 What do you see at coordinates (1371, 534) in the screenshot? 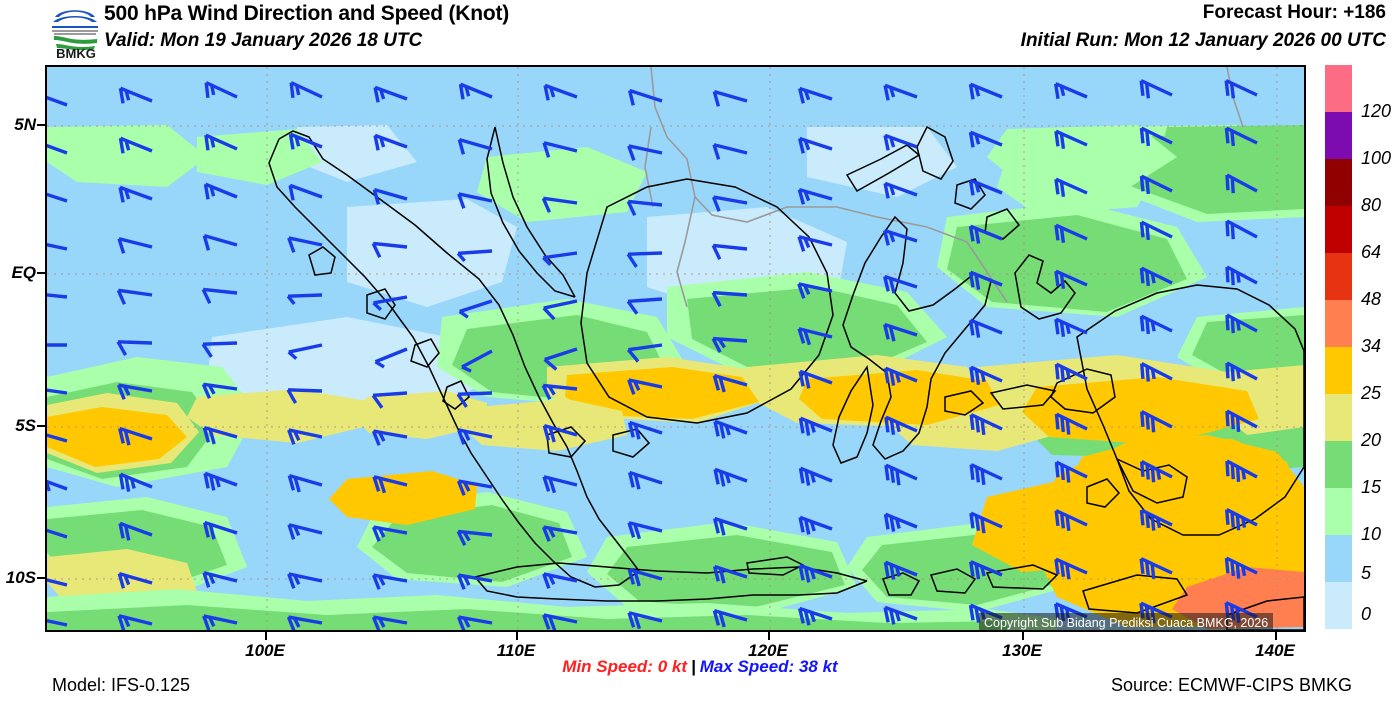
I see `colorbar-label-10: 10` at bounding box center [1371, 534].